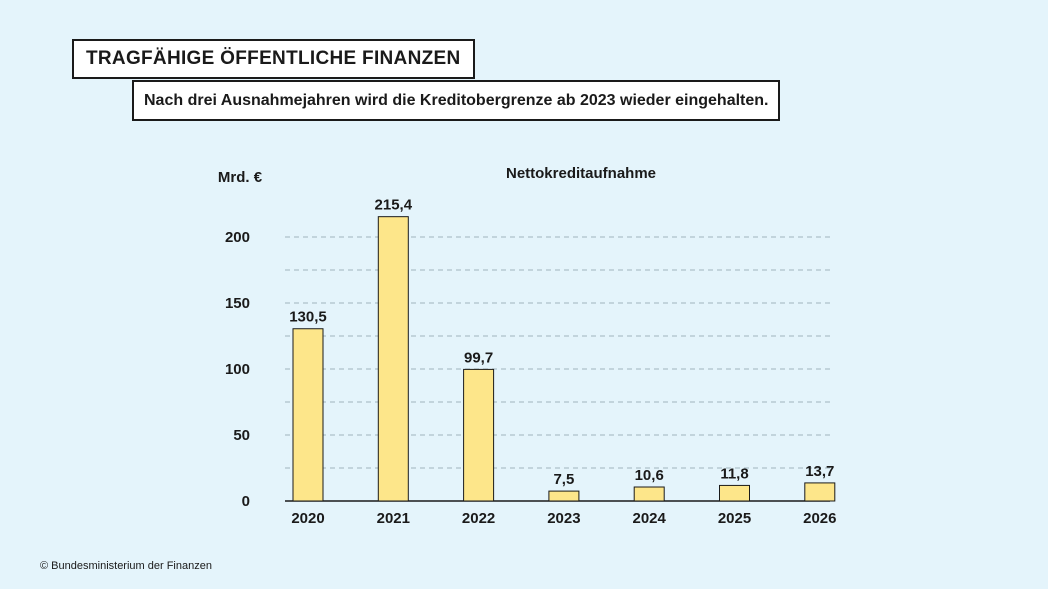 This screenshot has height=589, width=1048. I want to click on source-credit-text: © Bundesministerium der Finanzen, so click(126, 566).